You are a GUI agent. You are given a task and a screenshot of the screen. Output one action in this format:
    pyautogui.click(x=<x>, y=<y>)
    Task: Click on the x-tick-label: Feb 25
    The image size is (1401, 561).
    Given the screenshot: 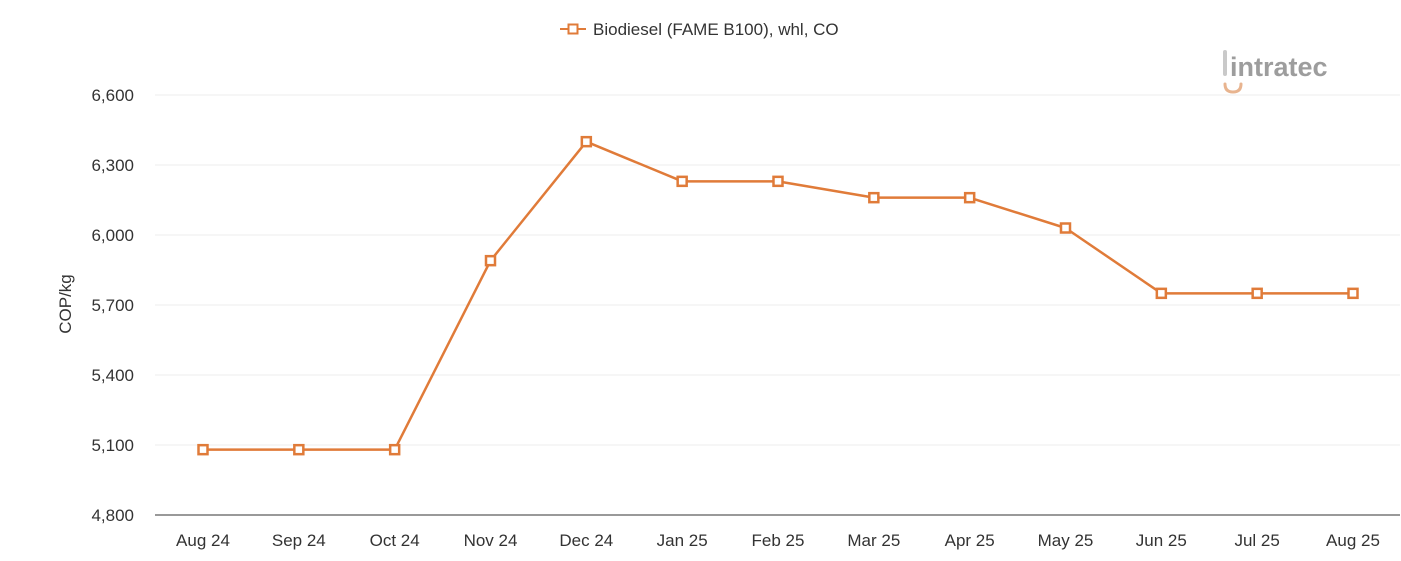 What is the action you would take?
    pyautogui.click(x=778, y=540)
    